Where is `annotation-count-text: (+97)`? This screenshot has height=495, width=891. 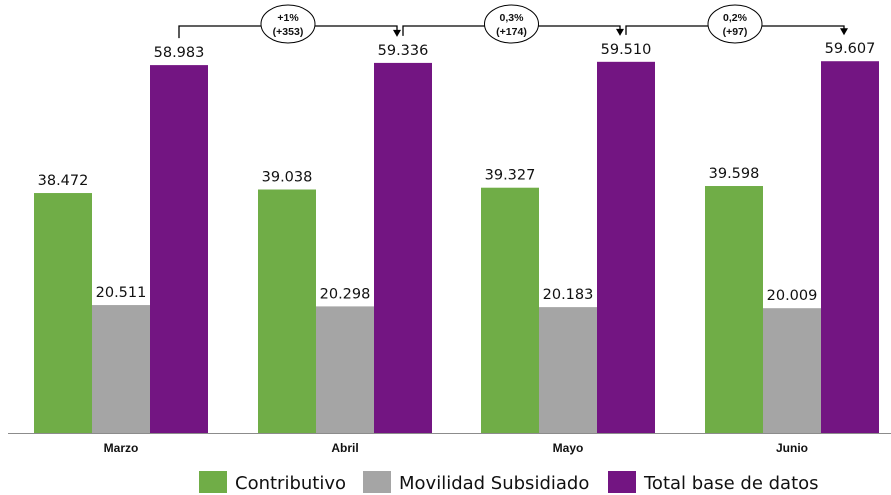 annotation-count-text: (+97) is located at coordinates (735, 32).